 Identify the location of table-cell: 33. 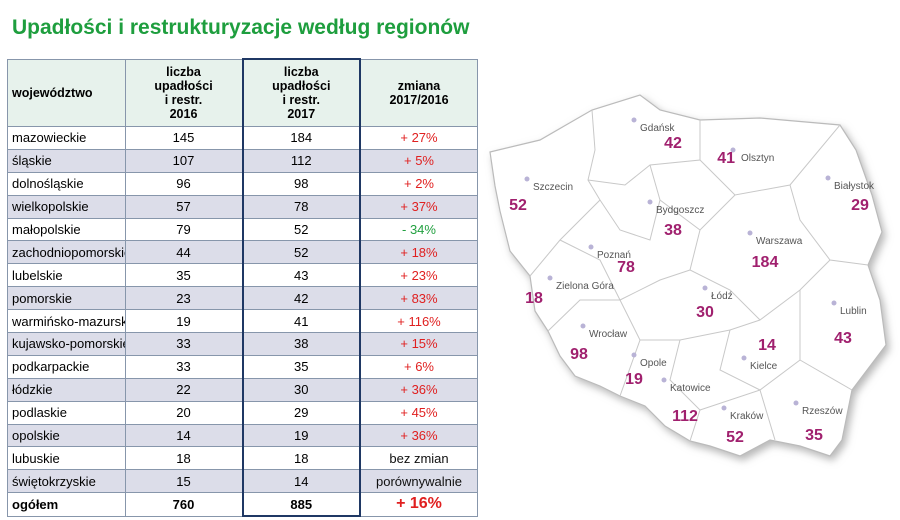
(183, 366).